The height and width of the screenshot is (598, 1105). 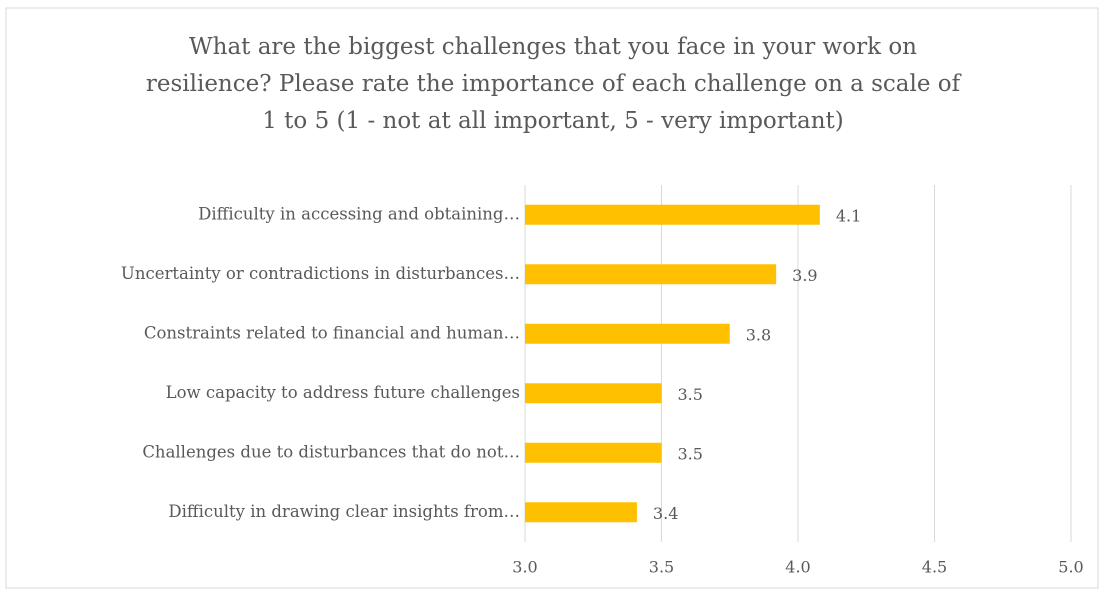 I want to click on x-tick-label: 5.0, so click(x=1070, y=567).